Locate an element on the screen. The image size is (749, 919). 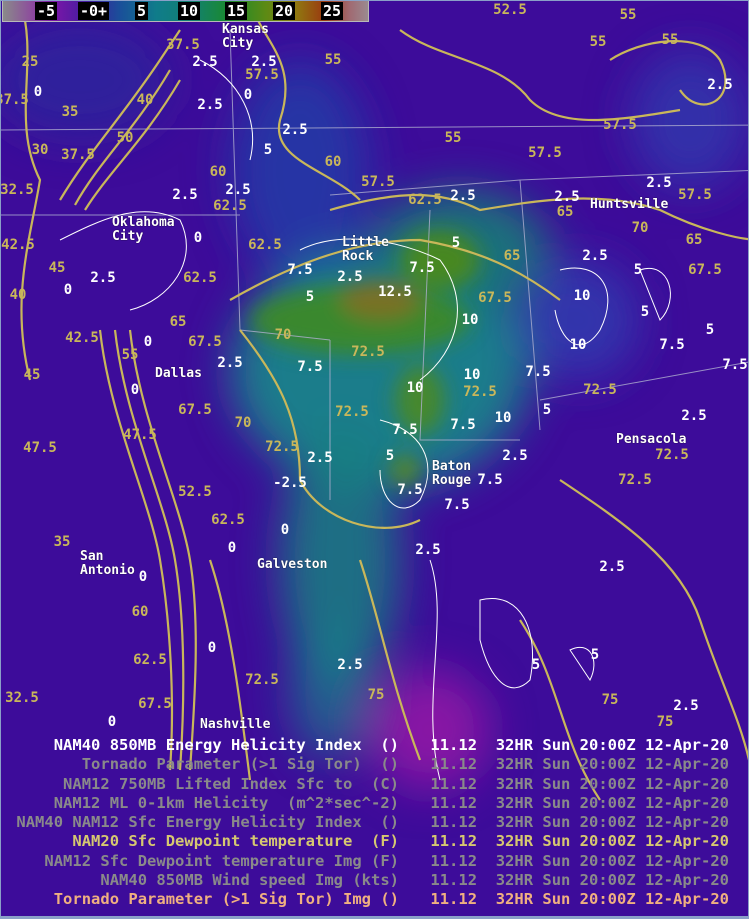
colorbar-label: 5 is located at coordinates (142, 11).